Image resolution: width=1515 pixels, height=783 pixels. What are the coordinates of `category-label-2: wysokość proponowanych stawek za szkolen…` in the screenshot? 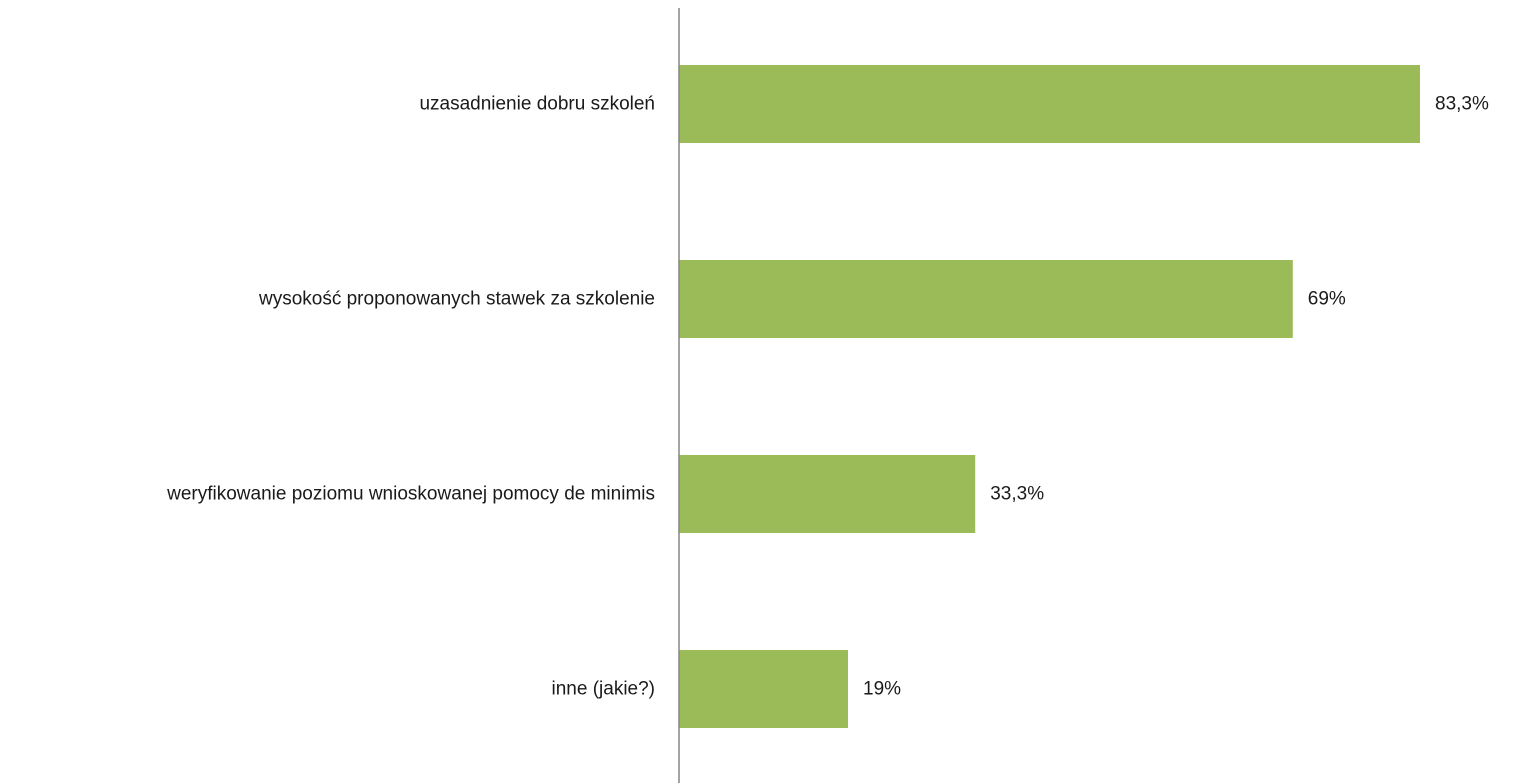 It's located at (456, 299).